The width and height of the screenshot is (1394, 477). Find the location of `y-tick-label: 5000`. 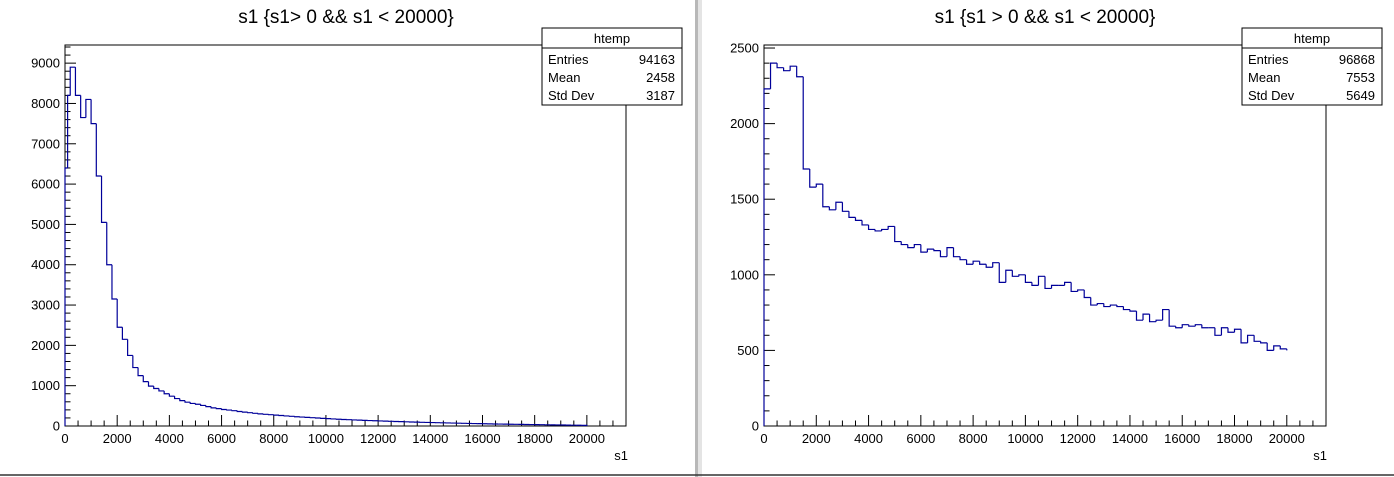

y-tick-label: 5000 is located at coordinates (45, 224).